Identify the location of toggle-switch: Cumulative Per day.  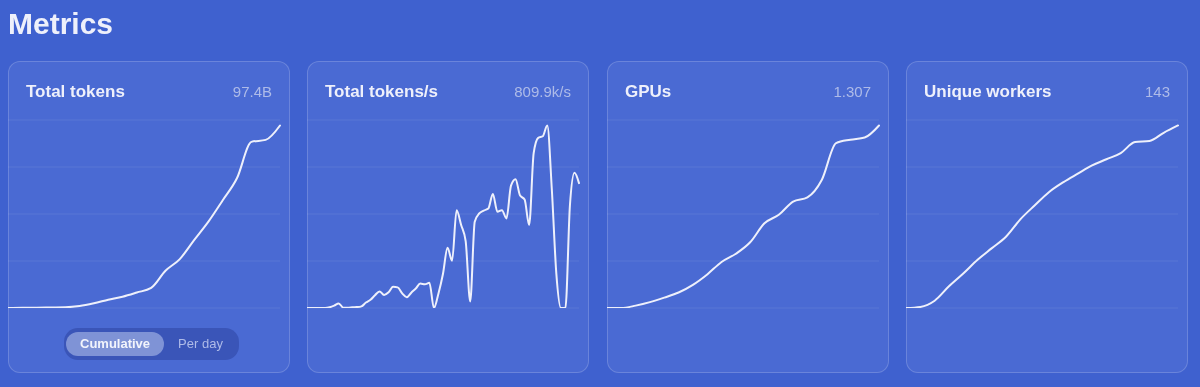
(151, 344).